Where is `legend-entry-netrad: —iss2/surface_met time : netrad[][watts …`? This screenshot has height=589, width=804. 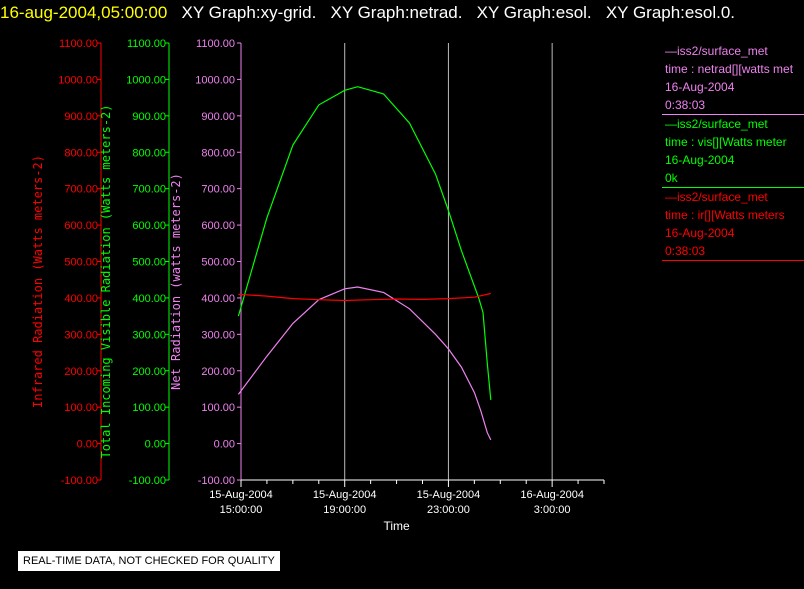
legend-entry-netrad: —iss2/surface_met time : netrad[][watts … is located at coordinates (733, 78).